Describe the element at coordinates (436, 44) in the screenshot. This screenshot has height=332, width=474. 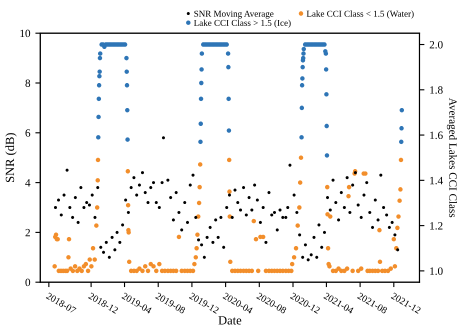
I see `y2-tick-label: 2.0` at that location.